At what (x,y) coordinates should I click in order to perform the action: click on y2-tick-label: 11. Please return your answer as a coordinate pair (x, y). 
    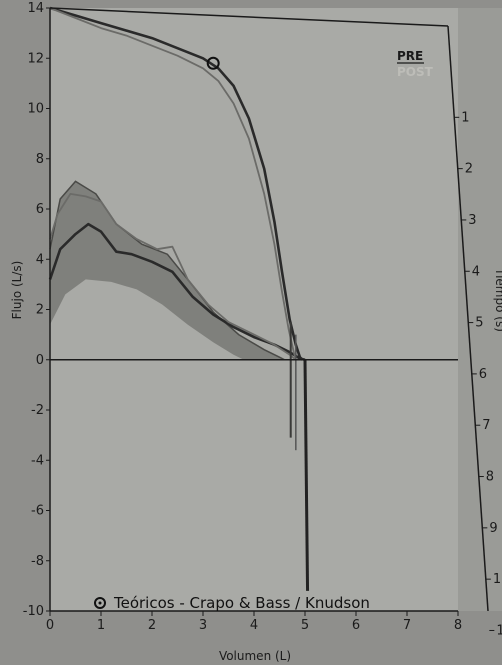
    Looking at the image, I should click on (499, 630).